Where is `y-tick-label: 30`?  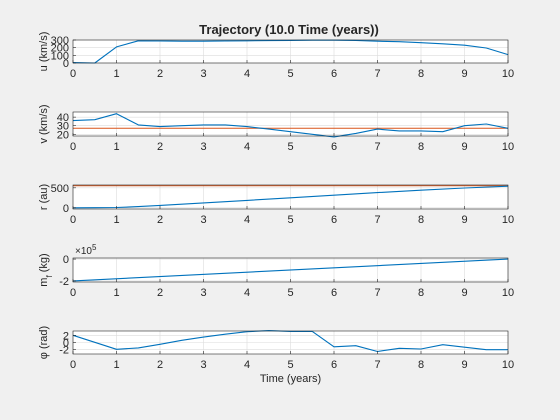 y-tick-label: 30 is located at coordinates (63, 127).